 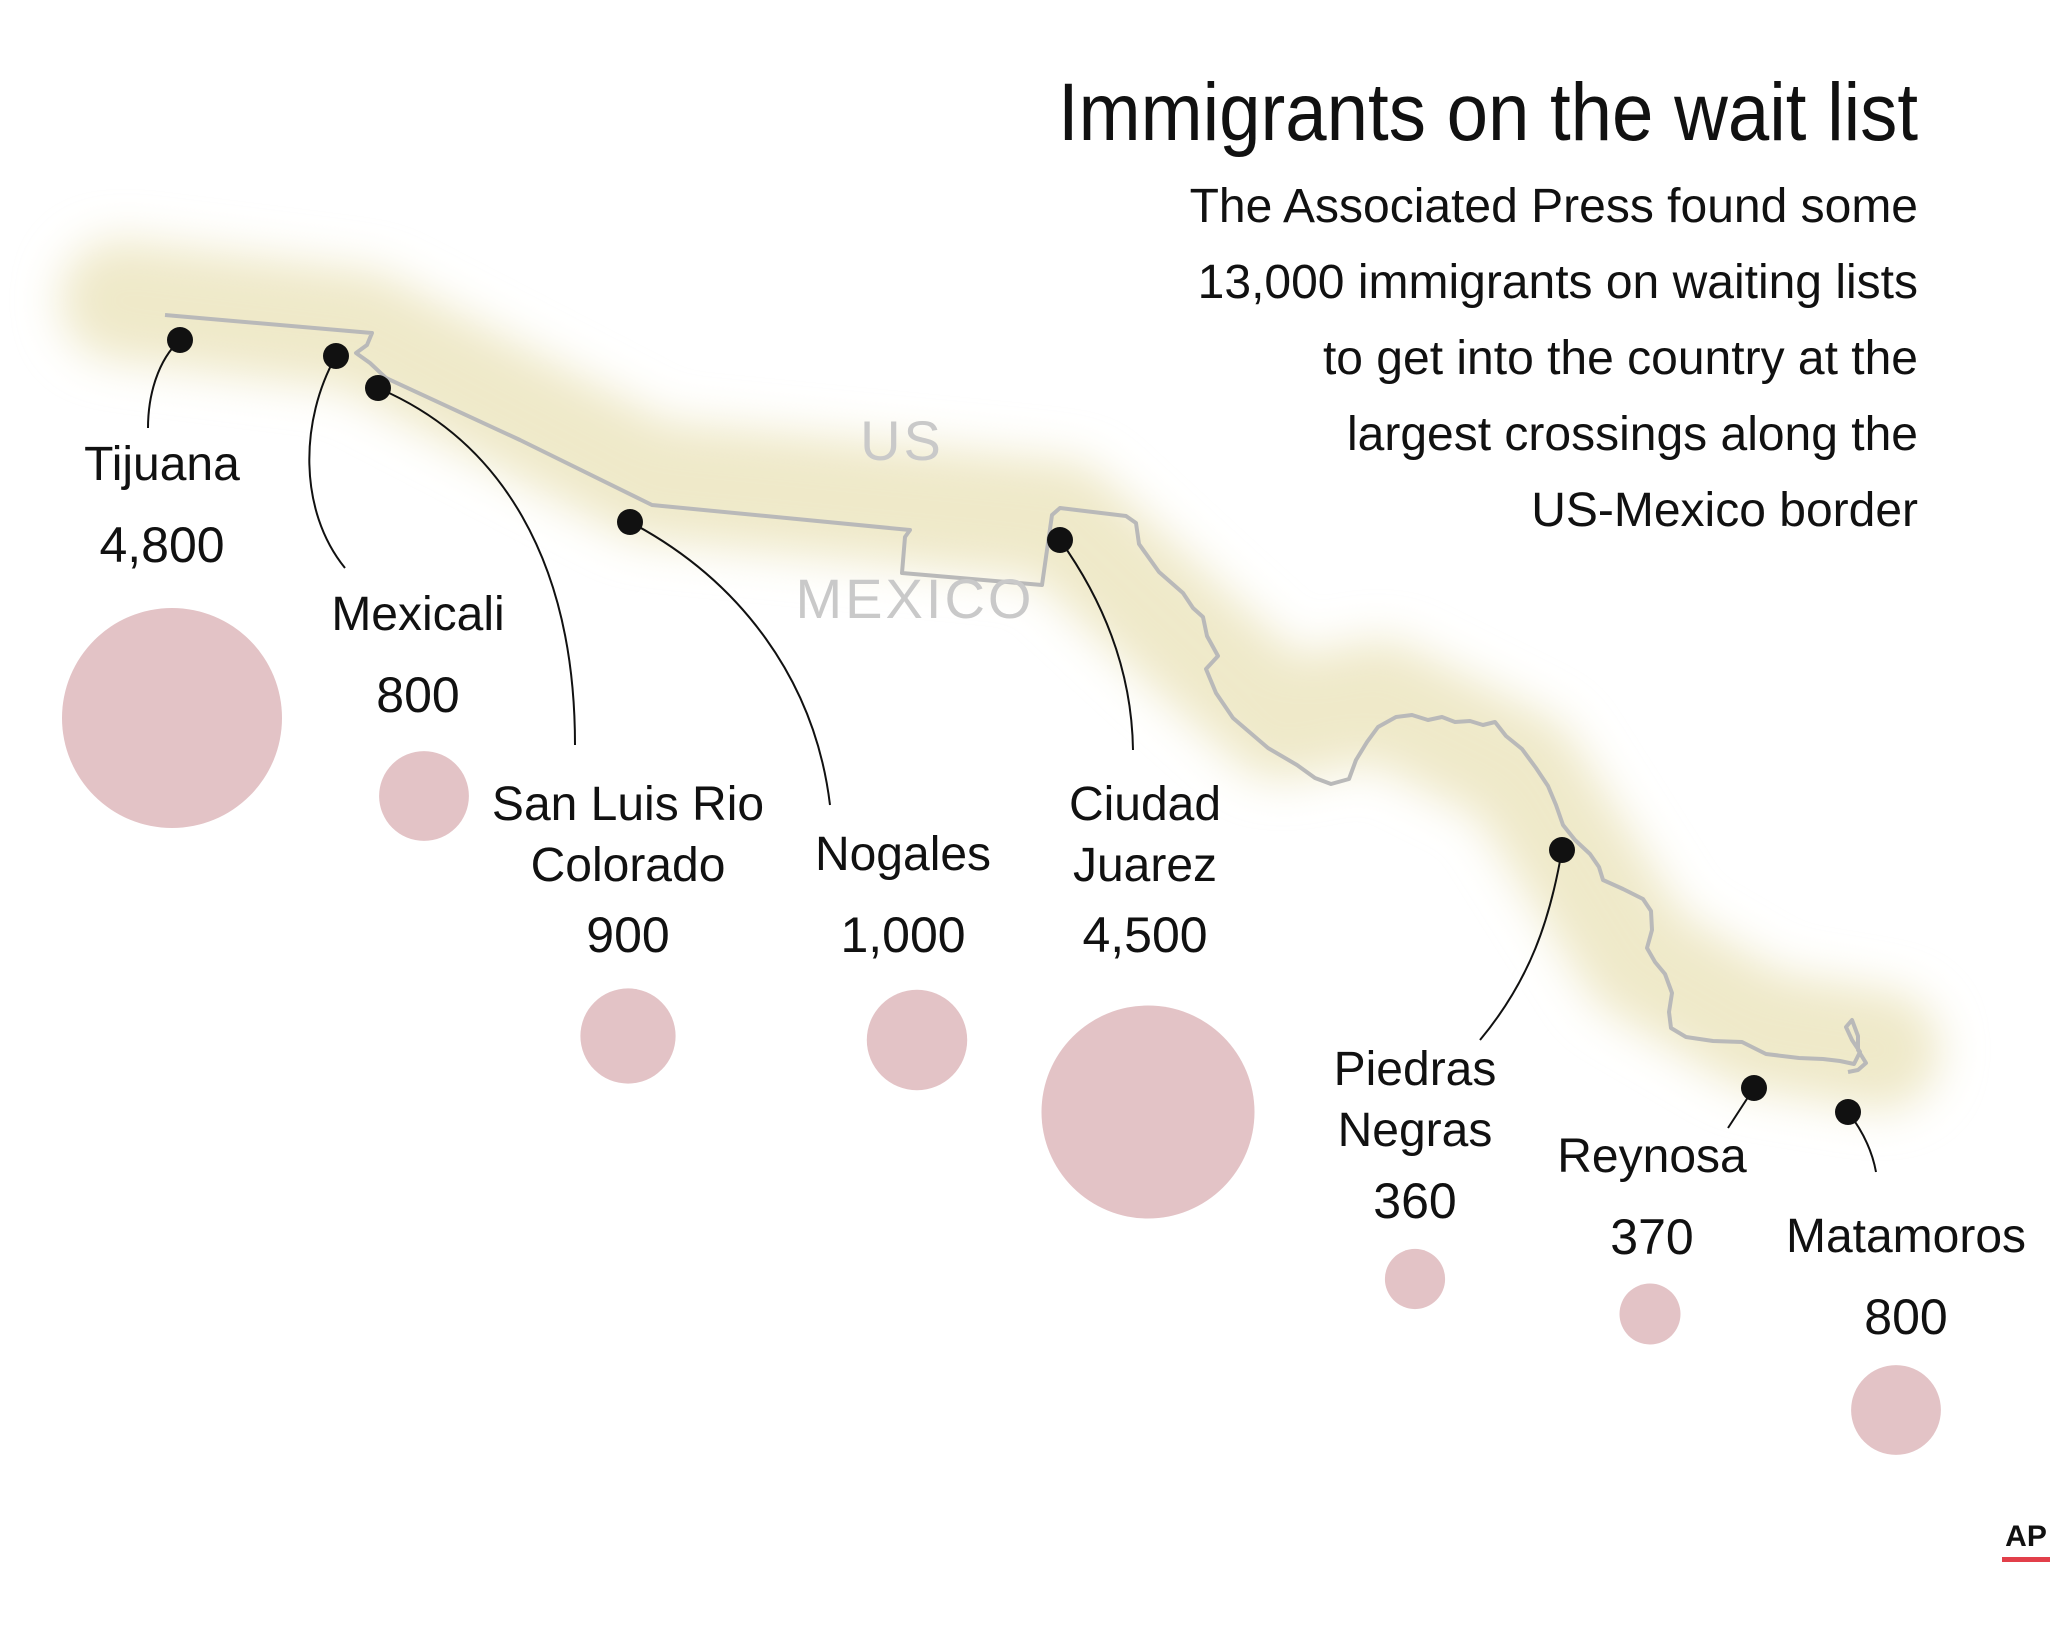 I want to click on value-bubble-san-luis, so click(x=628, y=1036).